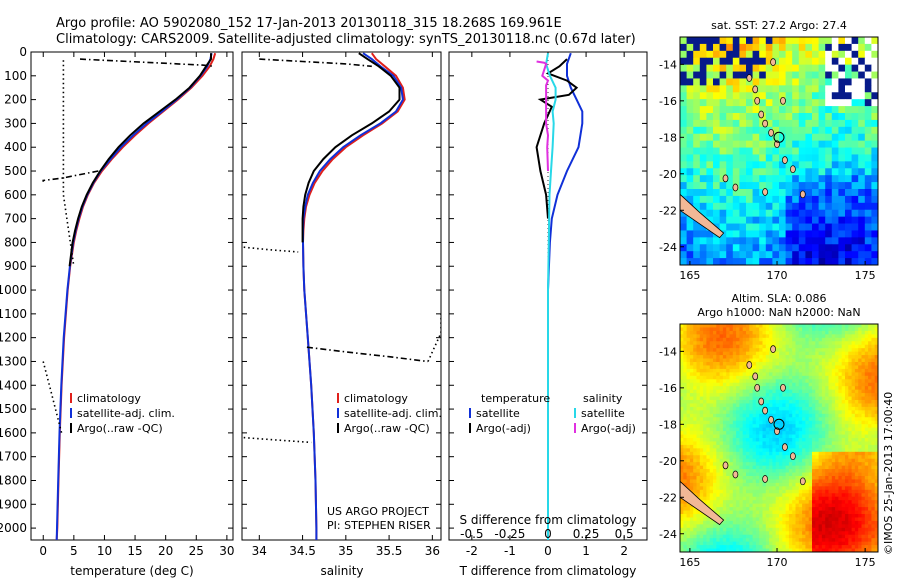 Image resolution: width=900 pixels, height=580 pixels. I want to click on y-tick-label: 200, so click(15, 100).